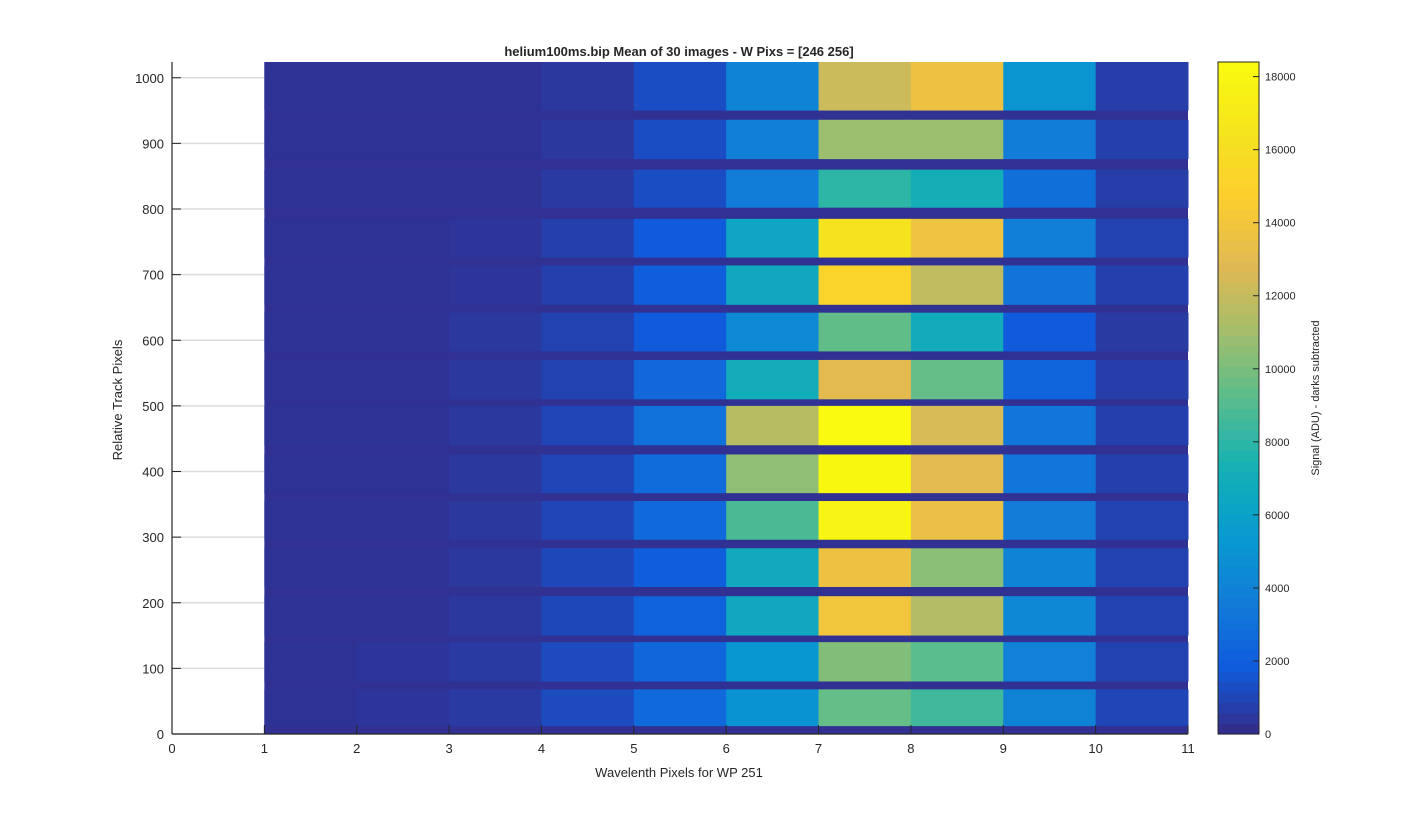 Image resolution: width=1425 pixels, height=825 pixels. What do you see at coordinates (149, 78) in the screenshot?
I see `y-tick-label: 1000` at bounding box center [149, 78].